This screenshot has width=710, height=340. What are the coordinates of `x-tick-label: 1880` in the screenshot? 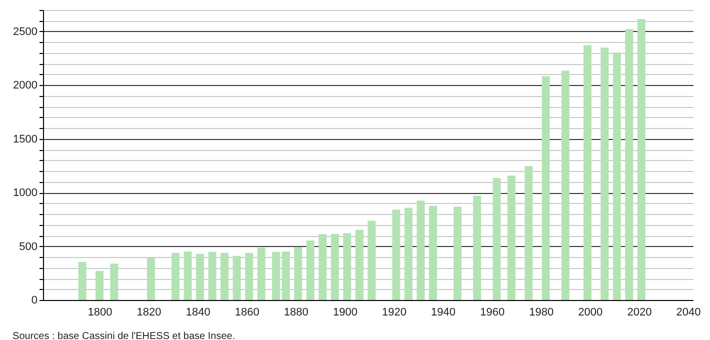 It's located at (296, 312).